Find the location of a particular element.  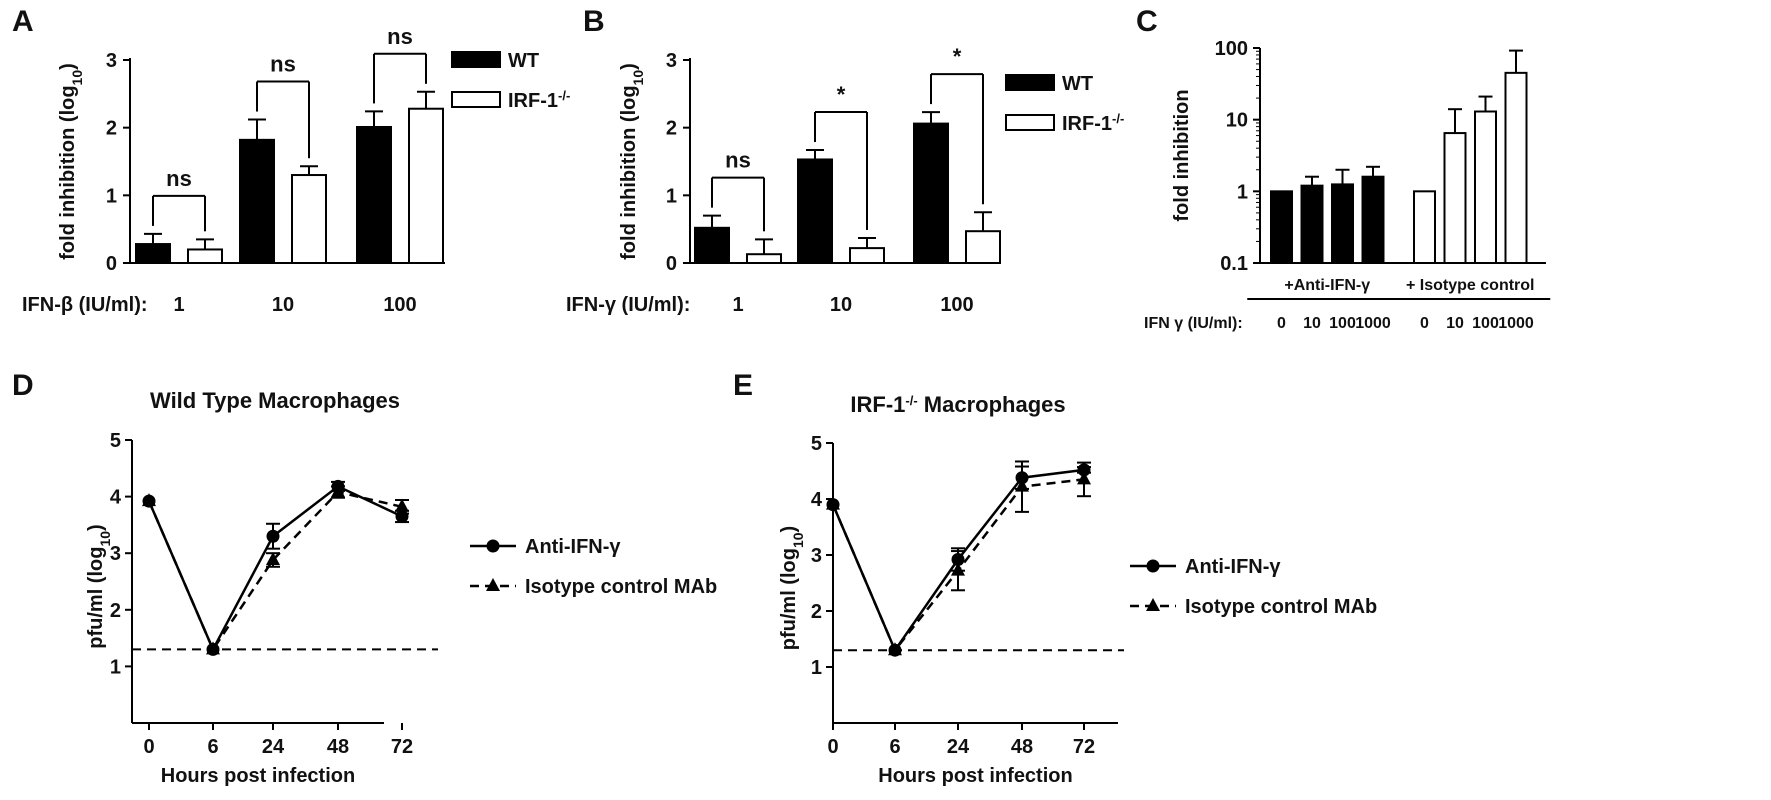

y-tick-label-D: 4 is located at coordinates (116, 498).